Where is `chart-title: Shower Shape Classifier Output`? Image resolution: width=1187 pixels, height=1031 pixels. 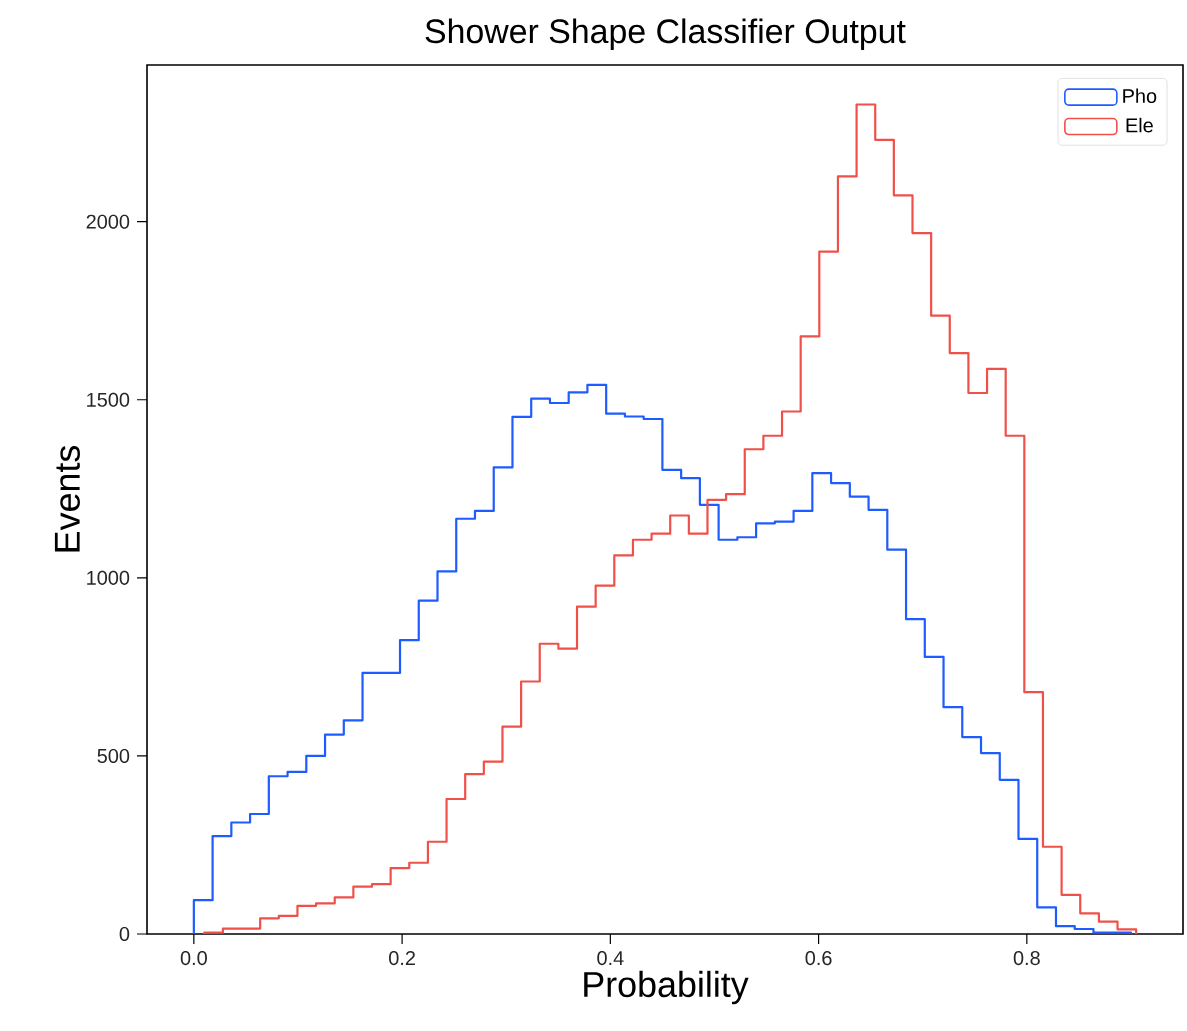
chart-title: Shower Shape Classifier Output is located at coordinates (665, 34).